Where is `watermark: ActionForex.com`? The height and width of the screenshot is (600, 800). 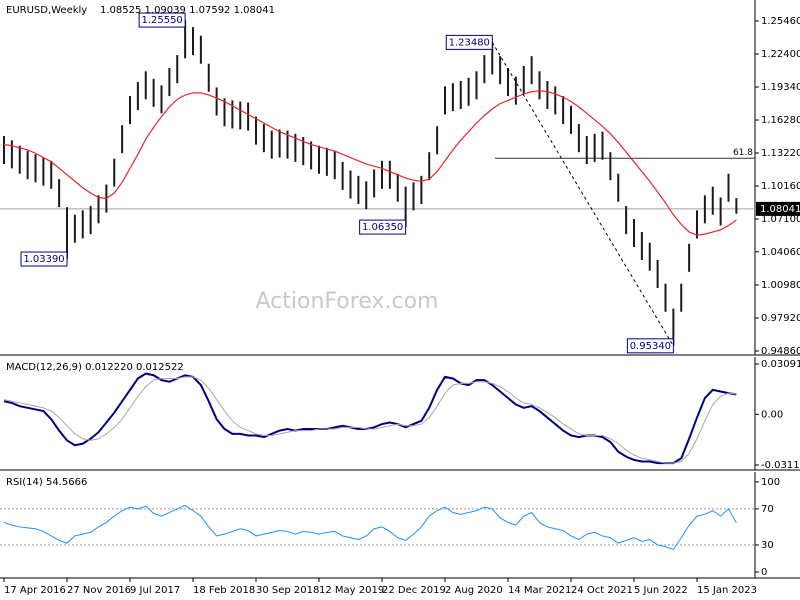
watermark: ActionForex.com is located at coordinates (347, 301).